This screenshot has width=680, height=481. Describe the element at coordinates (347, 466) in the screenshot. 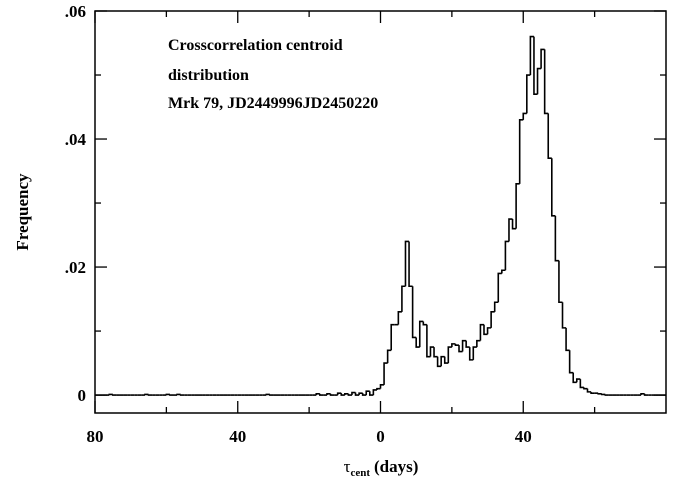

I see `x-label-symbol: τ` at that location.